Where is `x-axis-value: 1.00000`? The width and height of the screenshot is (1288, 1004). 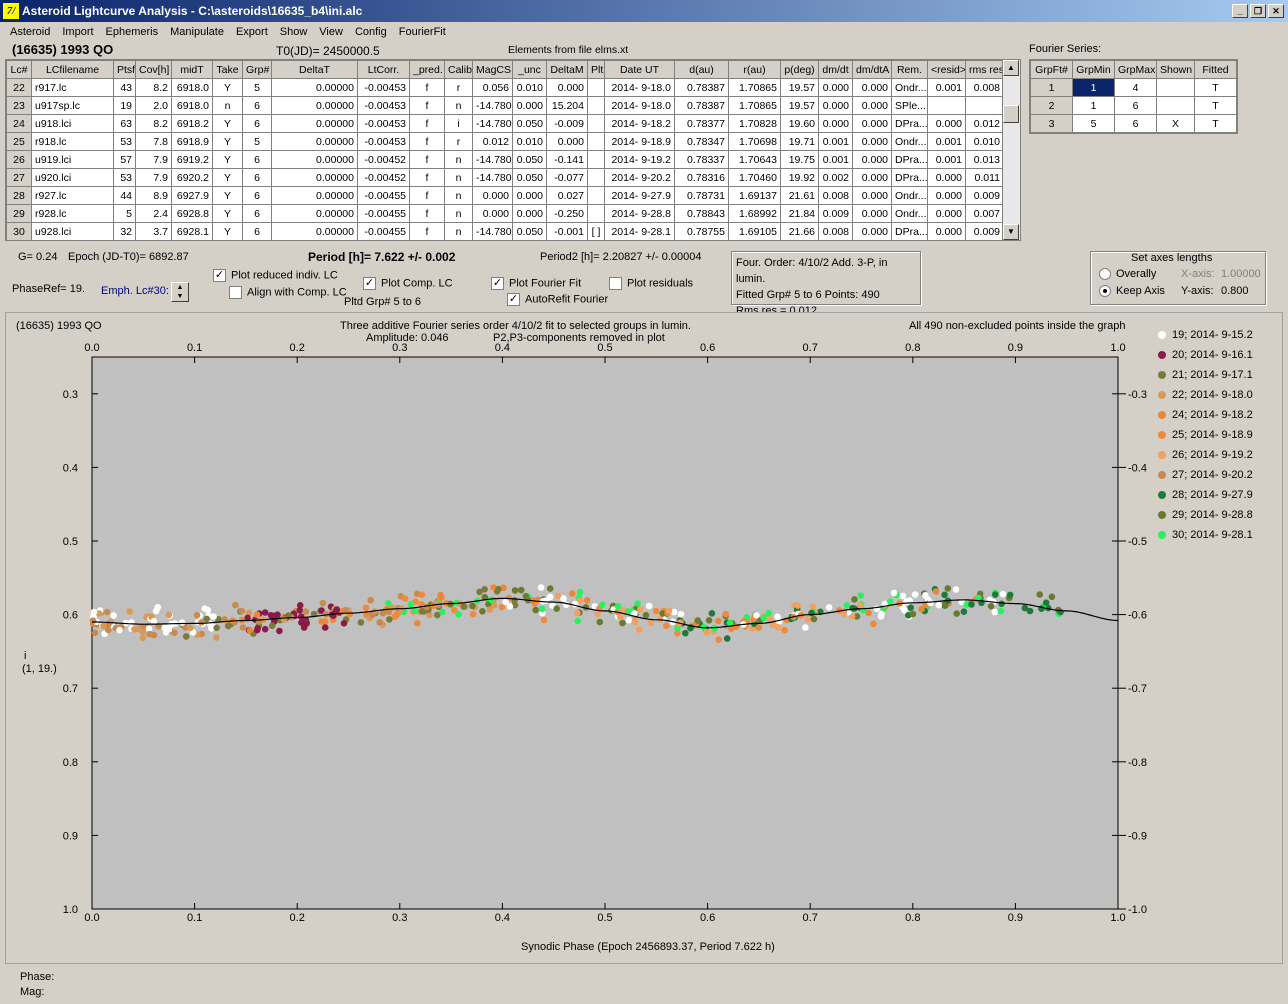 x-axis-value: 1.00000 is located at coordinates (1241, 274).